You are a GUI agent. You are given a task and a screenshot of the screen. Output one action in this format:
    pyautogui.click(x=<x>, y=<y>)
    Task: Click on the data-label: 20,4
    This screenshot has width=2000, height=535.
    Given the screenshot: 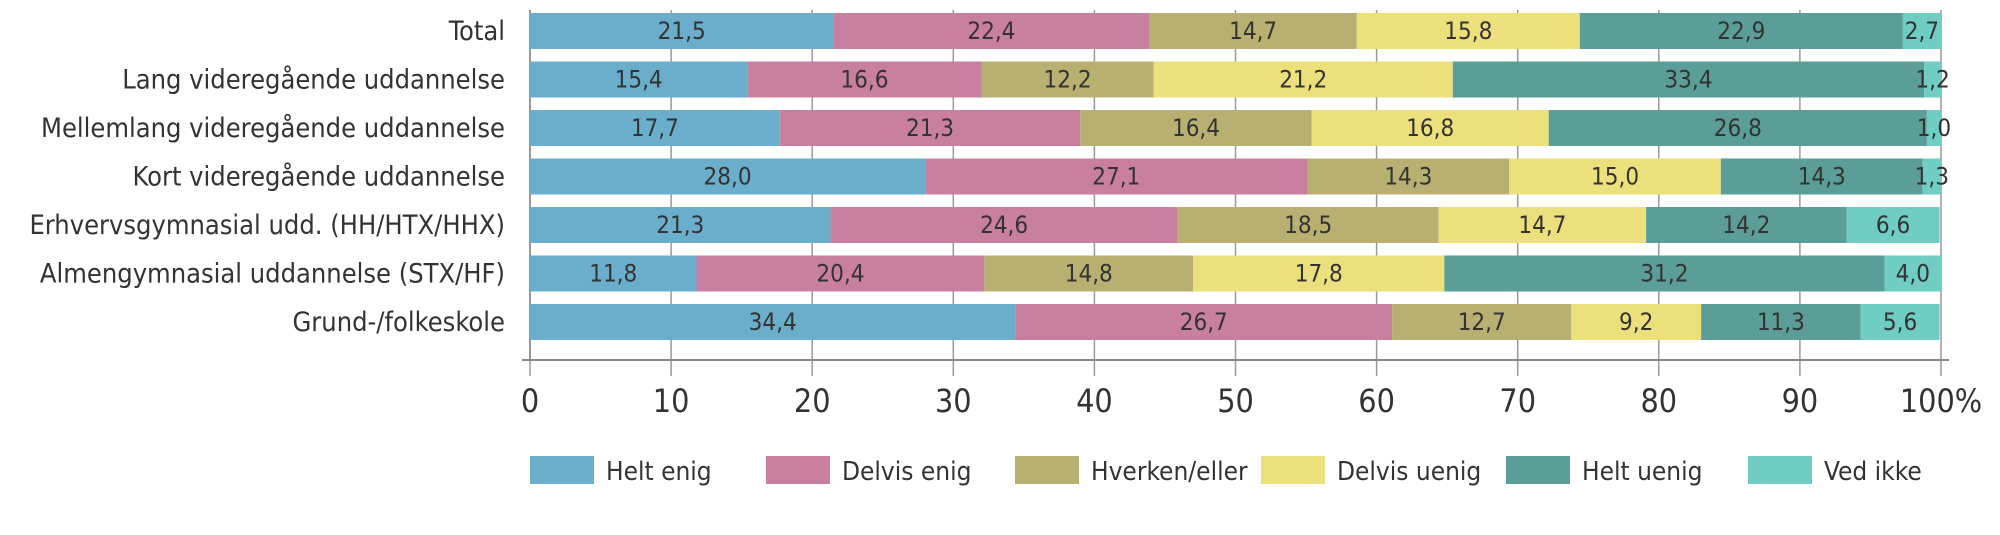 What is the action you would take?
    pyautogui.click(x=840, y=274)
    